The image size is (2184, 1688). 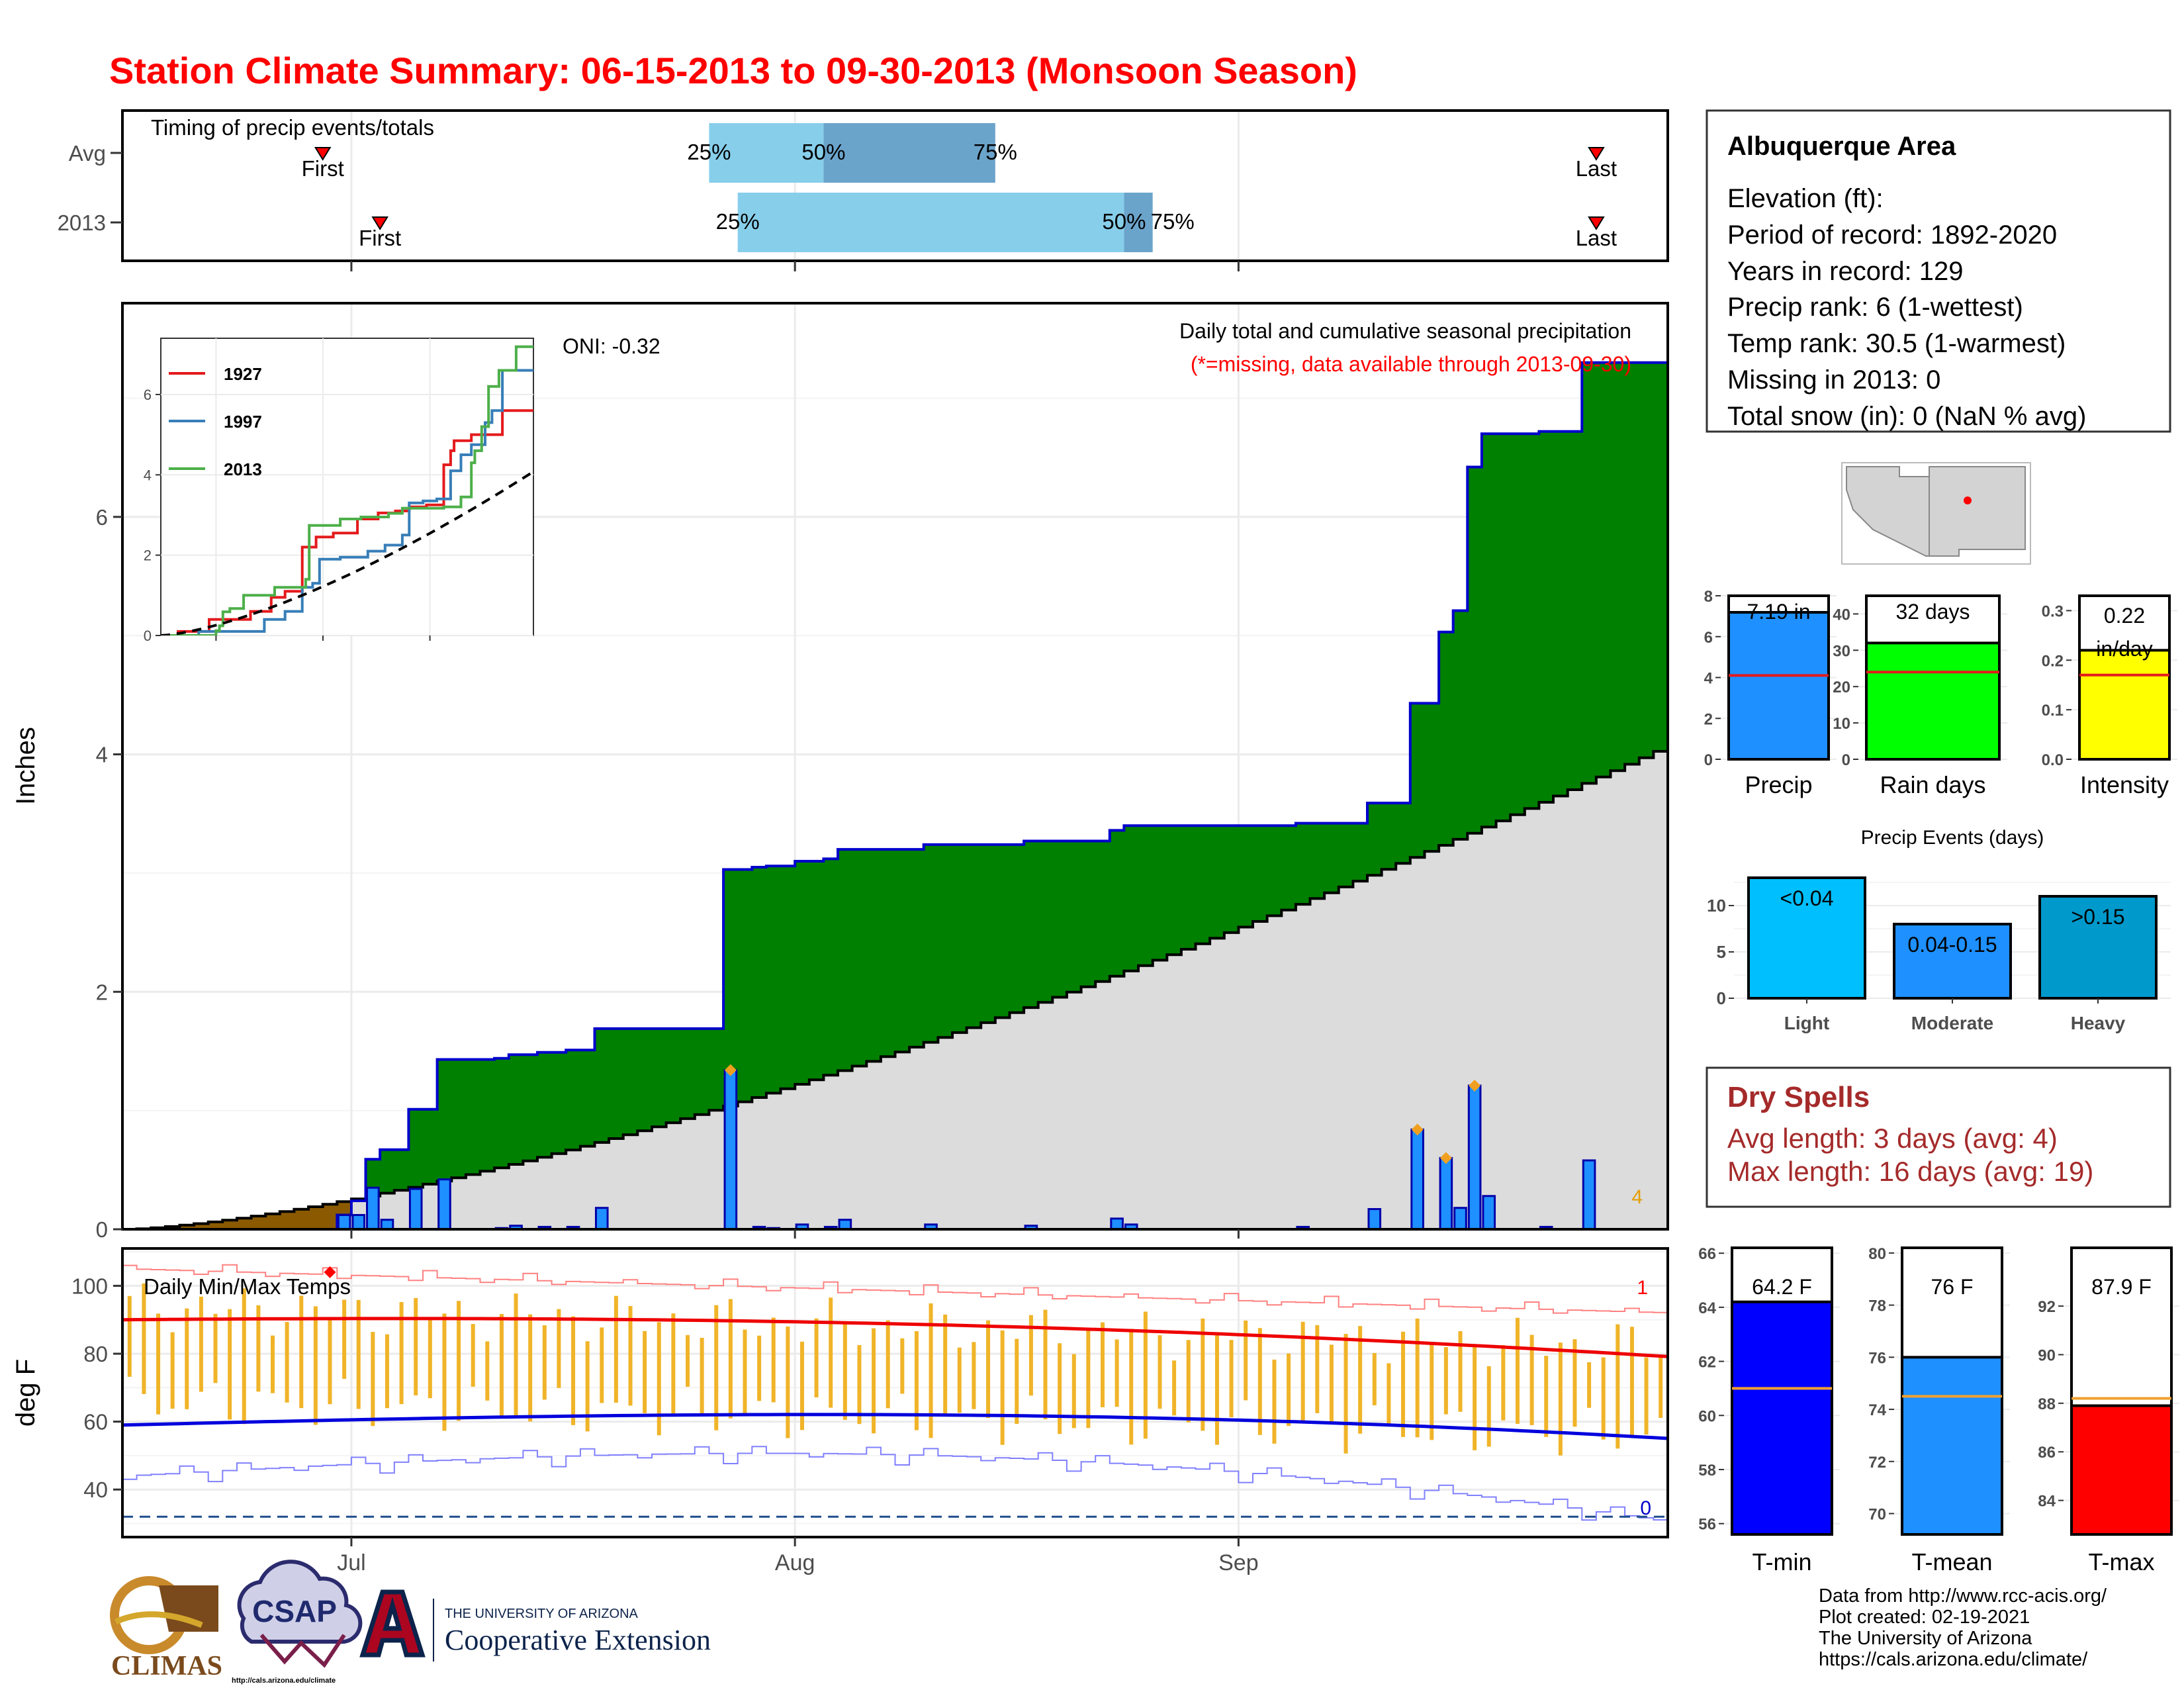 What do you see at coordinates (148, 636) in the screenshot?
I see `inset-y-tick-label: 0` at bounding box center [148, 636].